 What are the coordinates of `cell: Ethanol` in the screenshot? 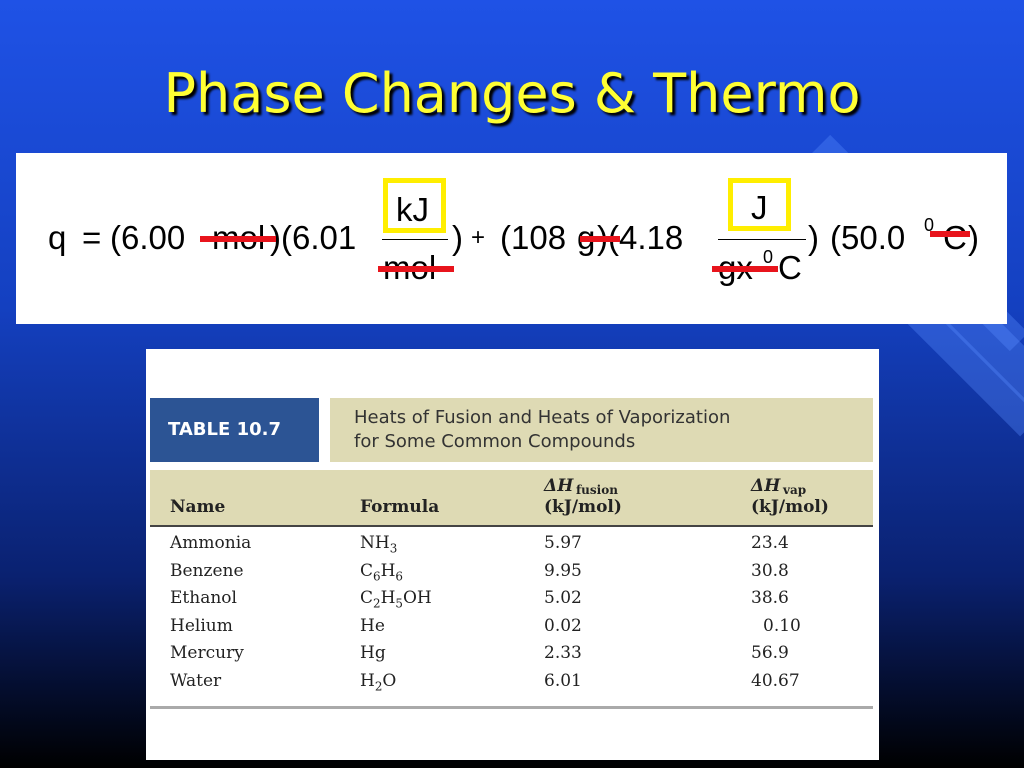 It's located at (203, 598).